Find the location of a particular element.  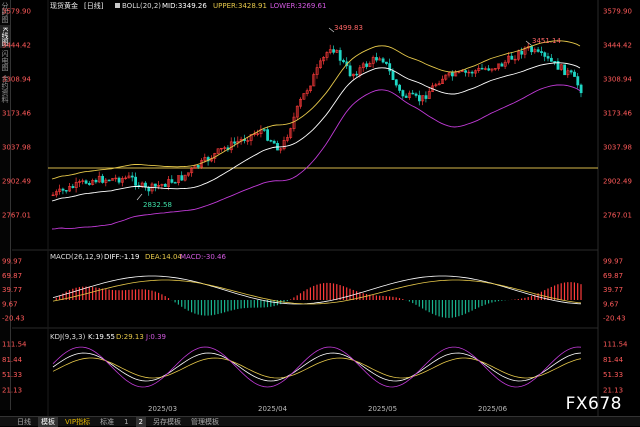

tab-page-1: 1 is located at coordinates (126, 421).